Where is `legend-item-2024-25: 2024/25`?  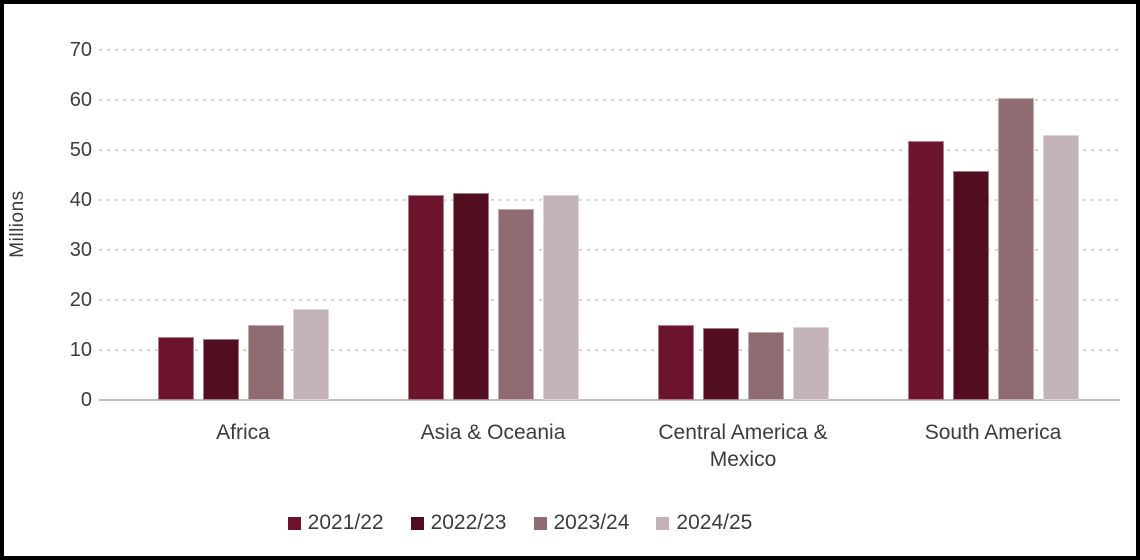 legend-item-2024-25: 2024/25 is located at coordinates (704, 523).